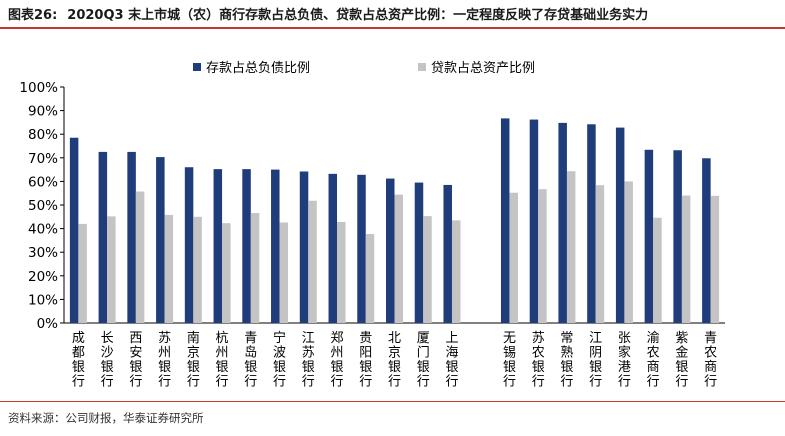  Describe the element at coordinates (392, 28) in the screenshot. I see `top-rule` at that location.